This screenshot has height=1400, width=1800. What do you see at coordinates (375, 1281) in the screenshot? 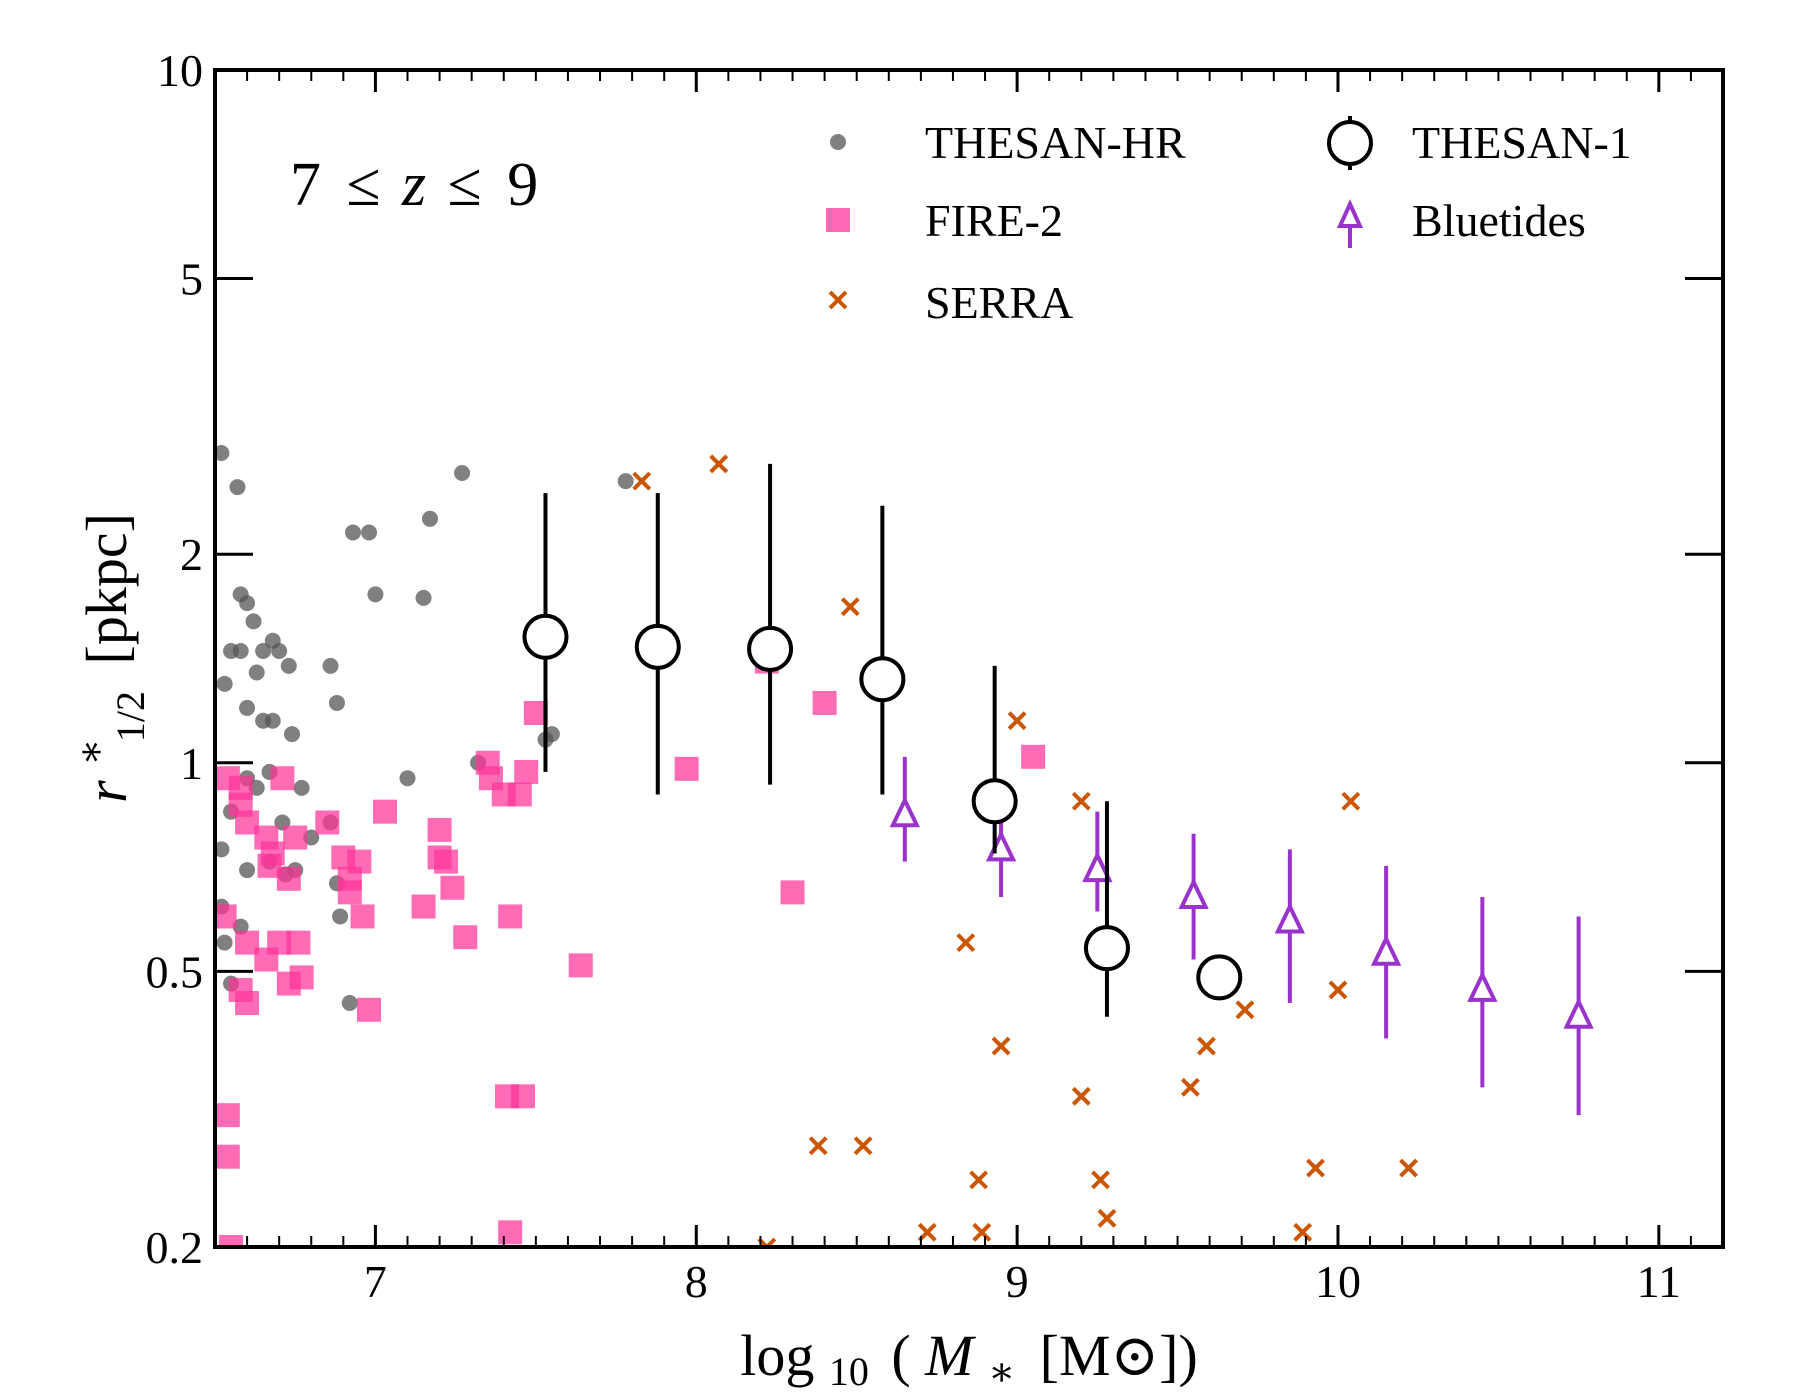
I see `x-tick-label: 7` at bounding box center [375, 1281].